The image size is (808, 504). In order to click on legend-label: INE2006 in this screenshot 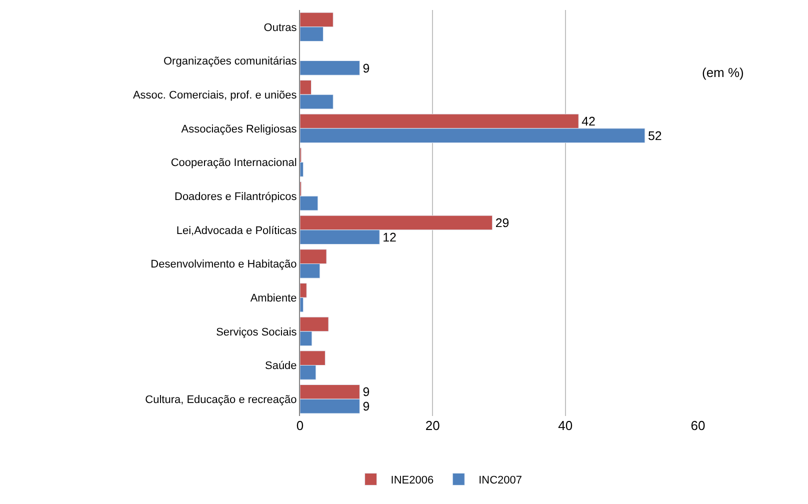, I will do `click(412, 480)`.